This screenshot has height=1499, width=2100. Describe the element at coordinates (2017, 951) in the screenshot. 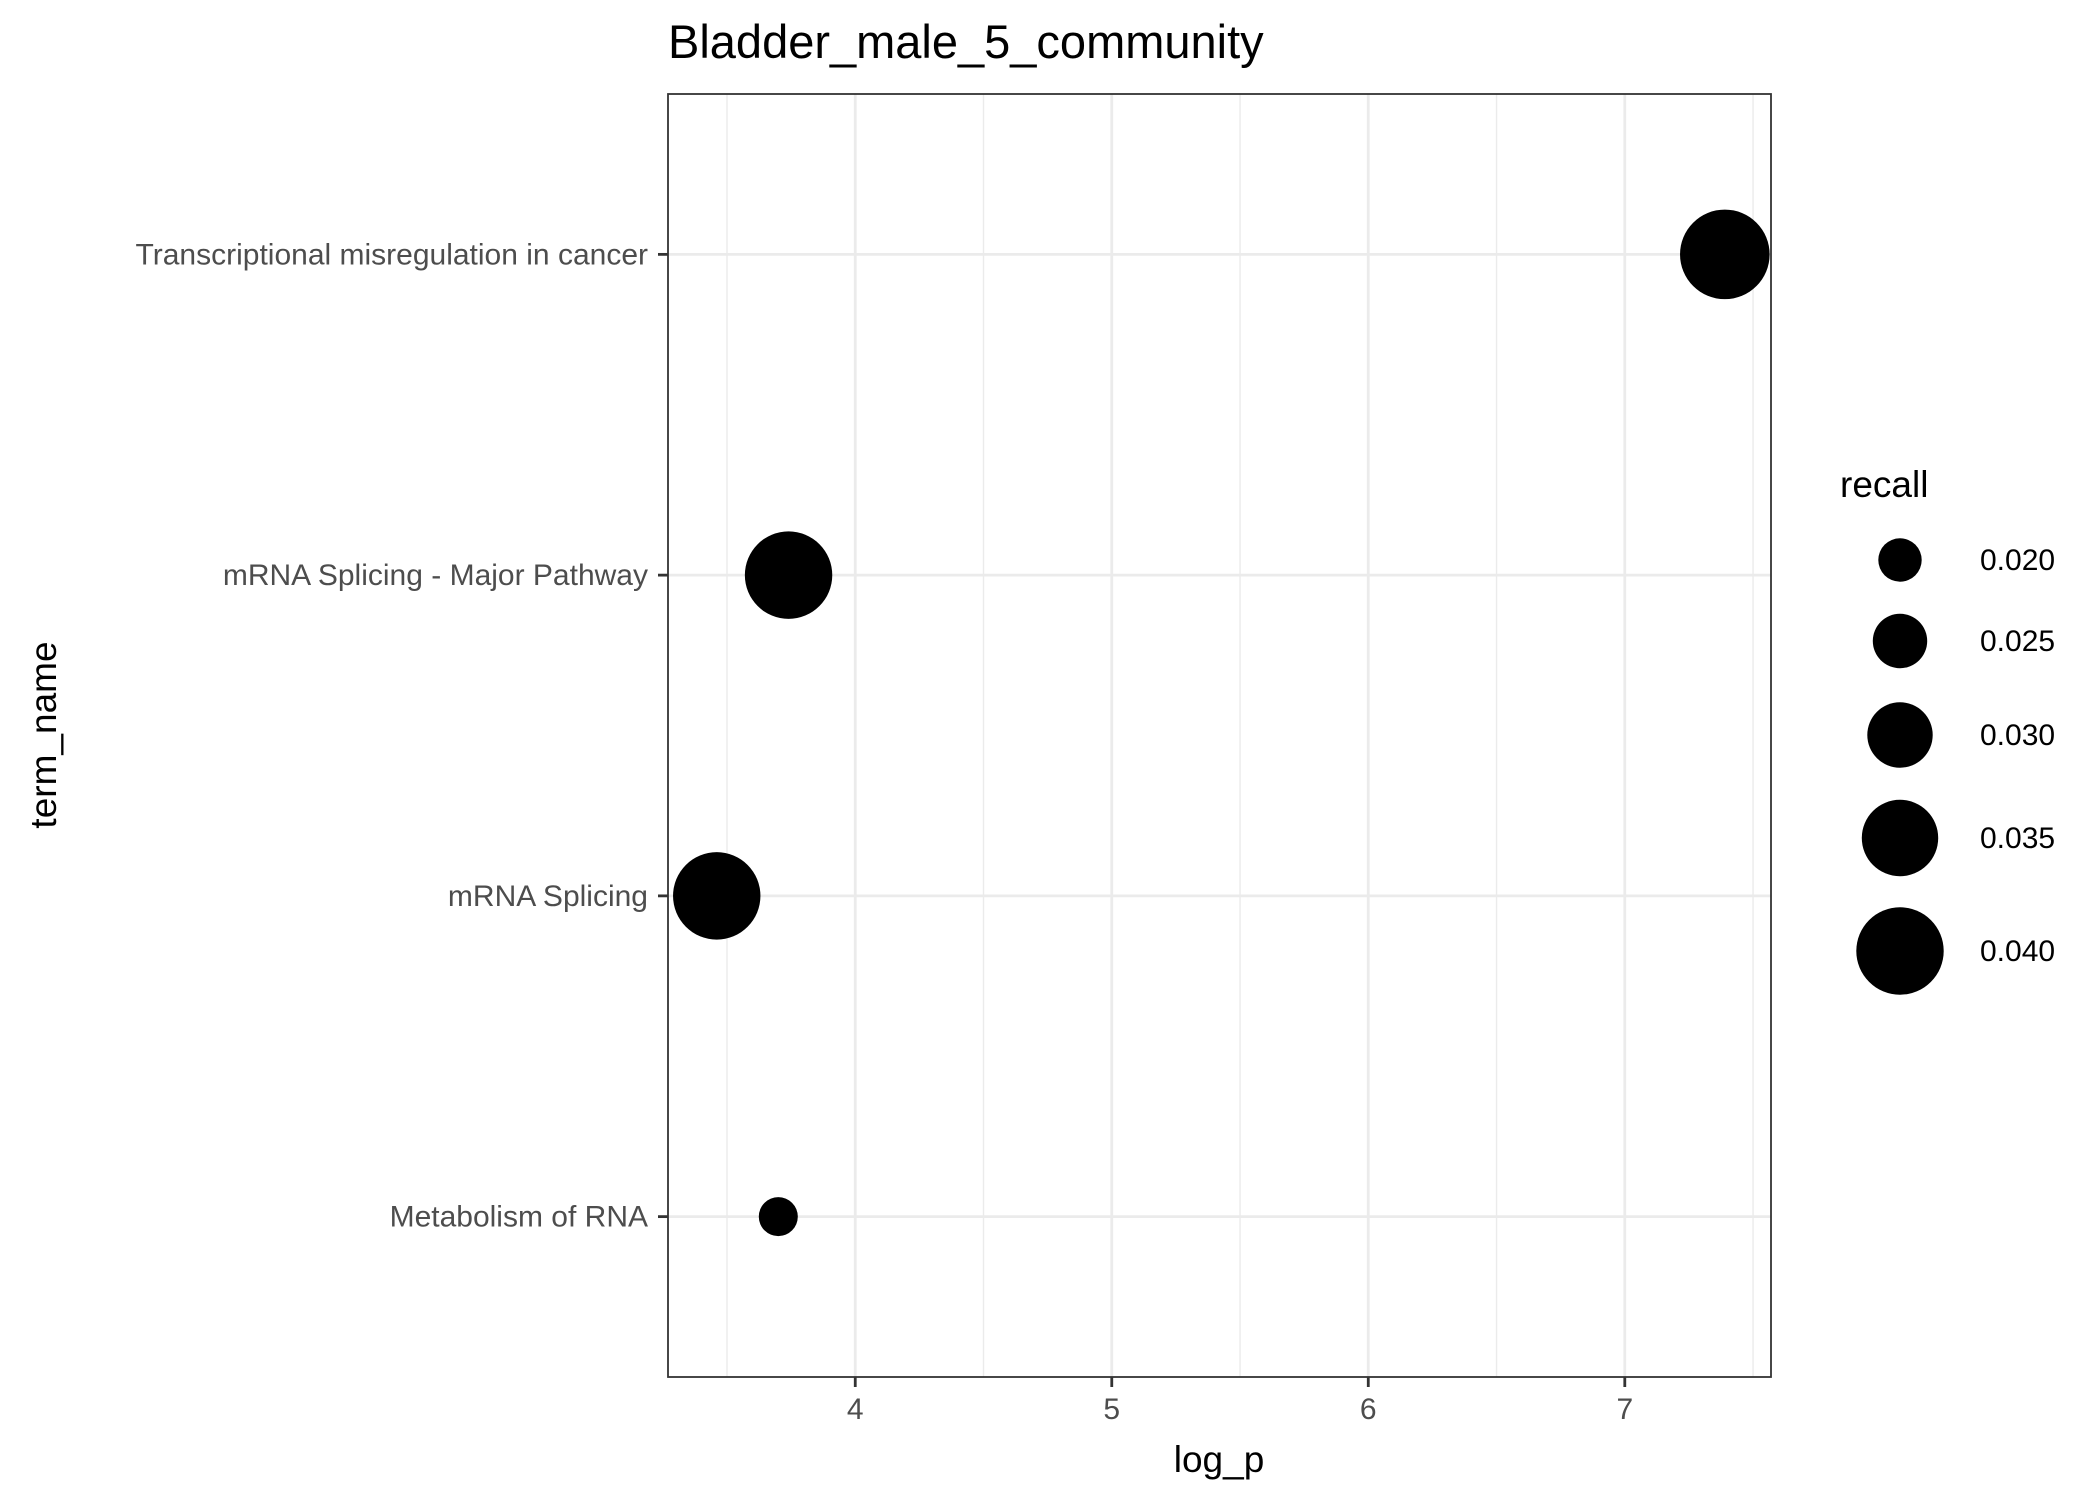

I see `legend-label: 0.040` at that location.